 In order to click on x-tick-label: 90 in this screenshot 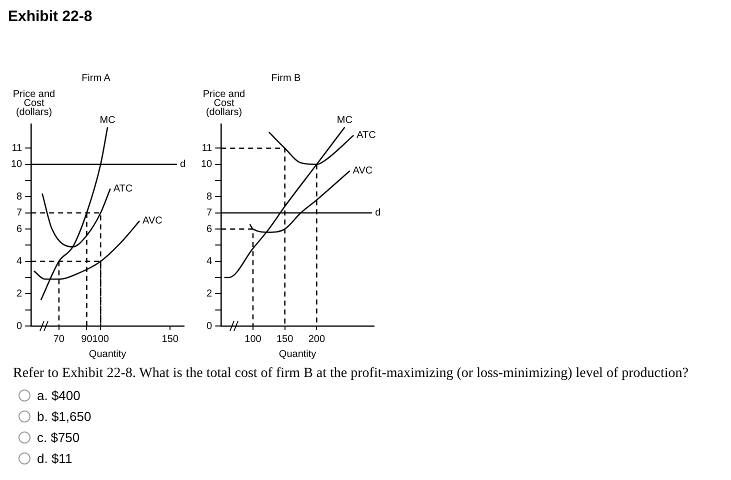, I will do `click(87, 339)`.